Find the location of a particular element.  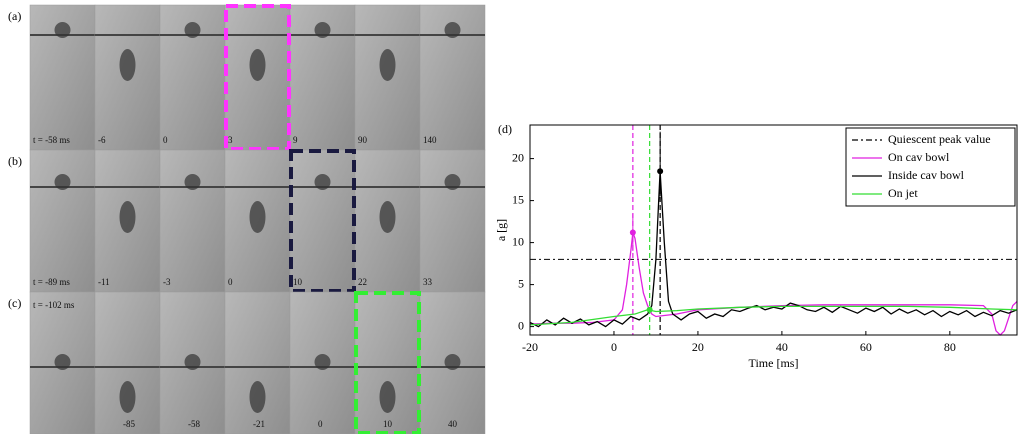

row-label: (b) is located at coordinates (15, 161).